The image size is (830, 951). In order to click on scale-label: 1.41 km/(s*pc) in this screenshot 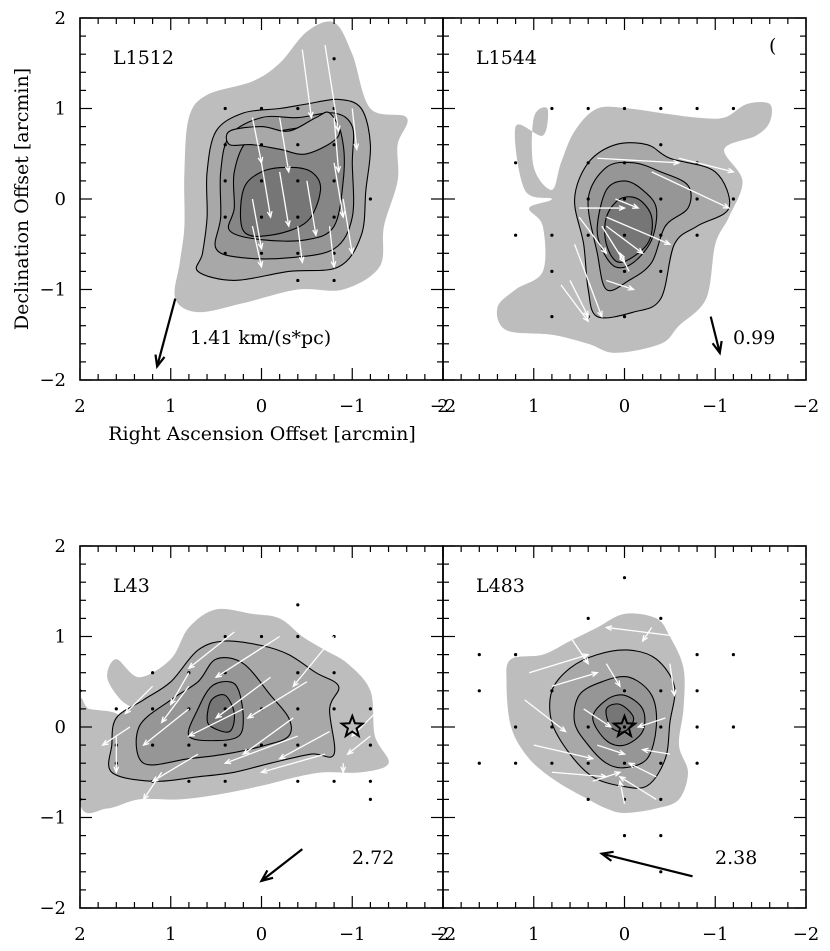, I will do `click(260, 338)`.